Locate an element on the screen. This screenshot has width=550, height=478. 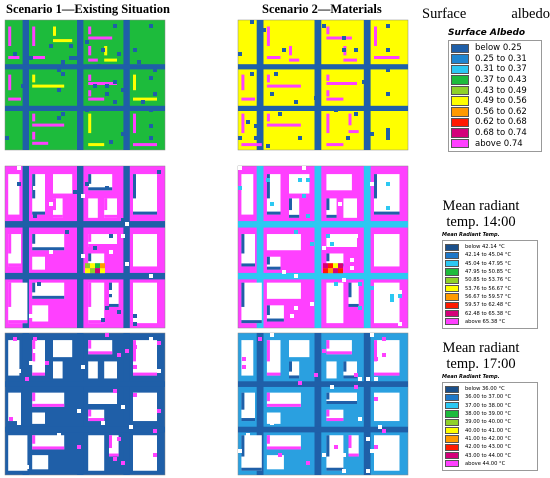
legend-label: 42.14 to 45.04 °C is located at coordinates (488, 255).